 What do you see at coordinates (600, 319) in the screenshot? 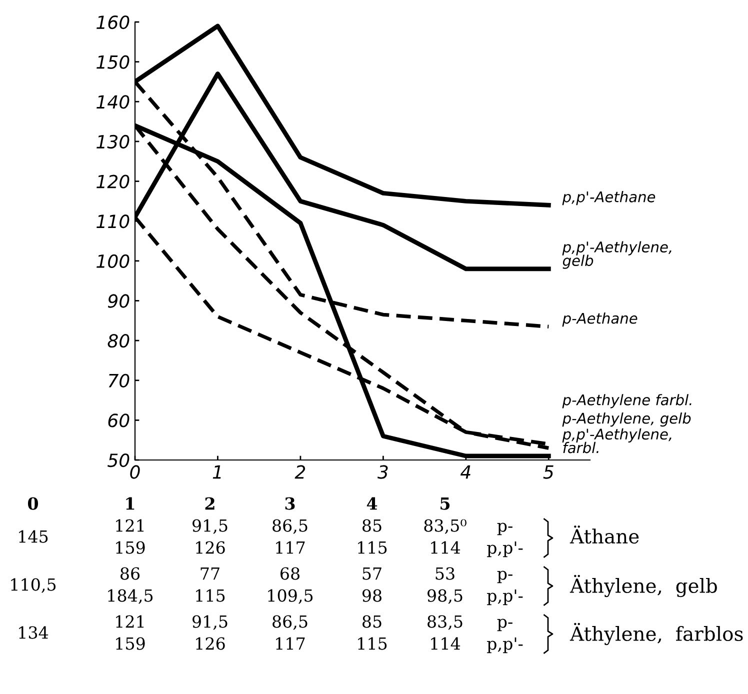
I see `series-label: p-Aethane` at bounding box center [600, 319].